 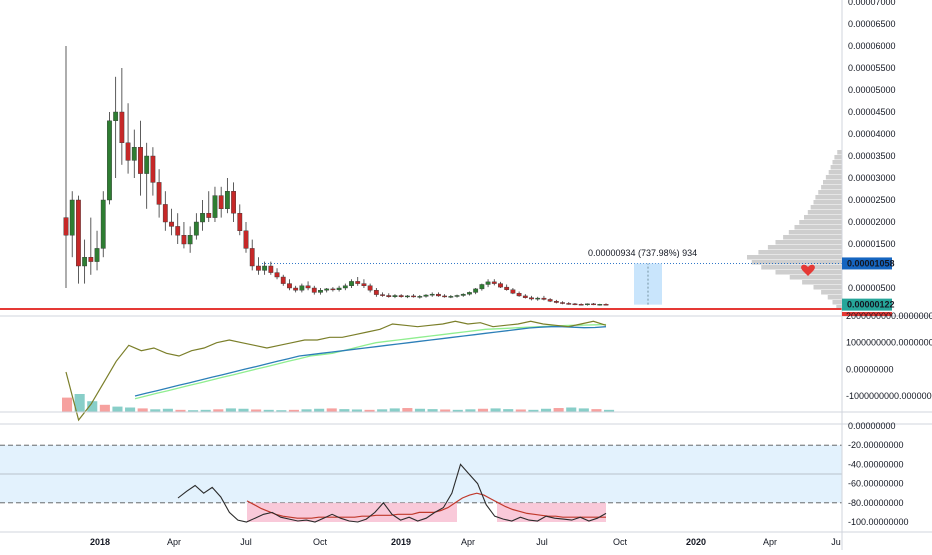 I want to click on price-tick-label: 0.00002000, so click(x=872, y=222).